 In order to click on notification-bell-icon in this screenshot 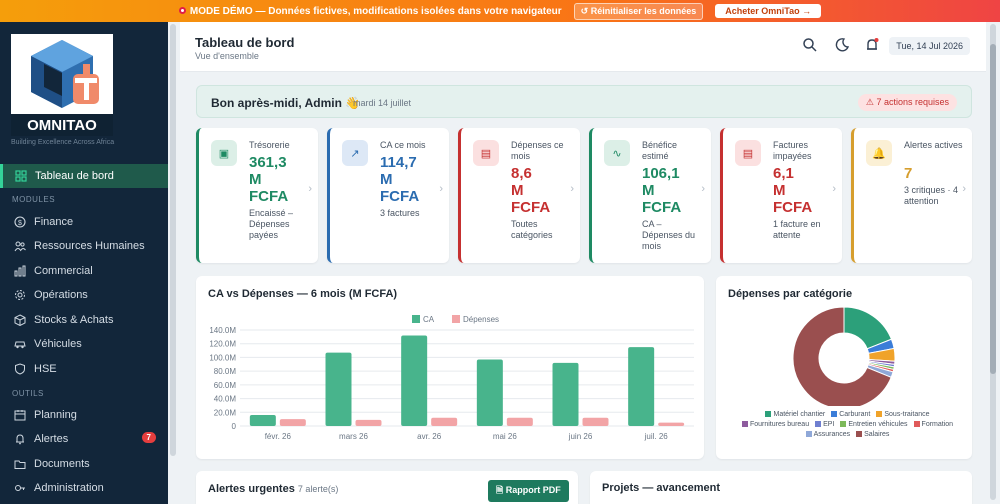, I will do `click(872, 45)`.